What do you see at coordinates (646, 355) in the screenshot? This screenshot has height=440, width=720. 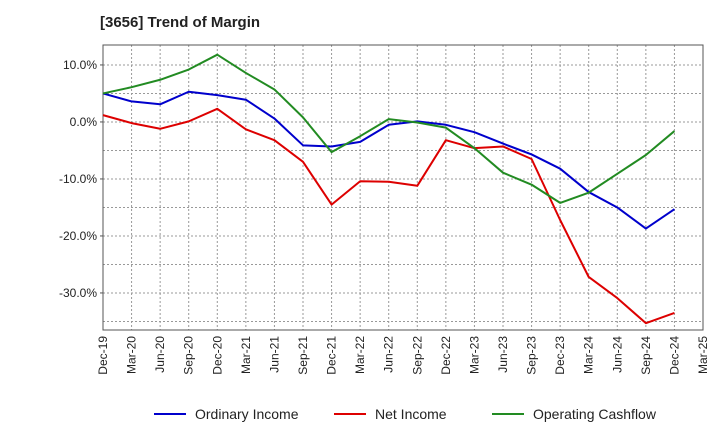 I see `x-tick-label: Sep-24` at bounding box center [646, 355].